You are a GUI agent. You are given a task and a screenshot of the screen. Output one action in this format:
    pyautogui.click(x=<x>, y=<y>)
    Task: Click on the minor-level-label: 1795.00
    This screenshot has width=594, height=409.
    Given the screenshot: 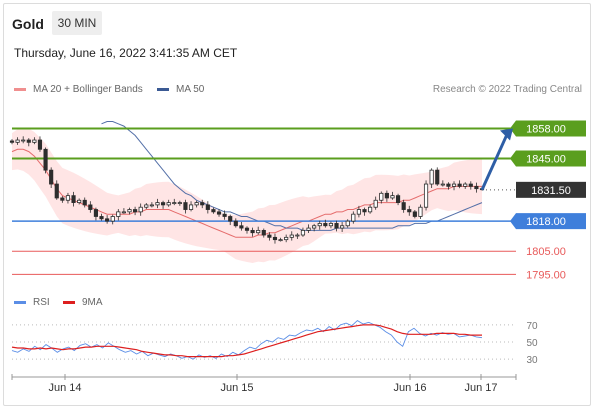 What is the action you would take?
    pyautogui.click(x=546, y=275)
    